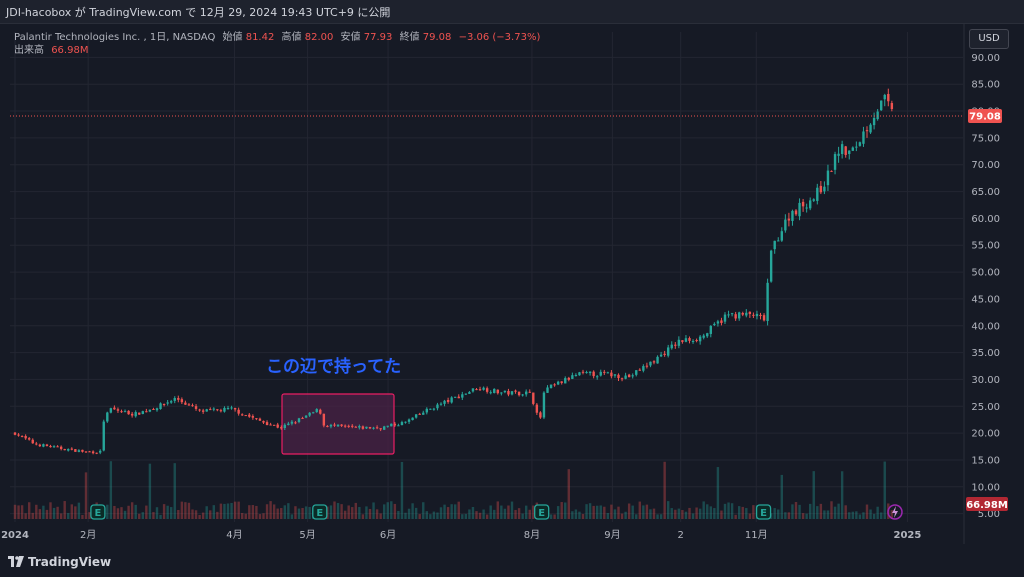 The image size is (1024, 577). What do you see at coordinates (461, 535) in the screenshot?
I see `time-axis: 2024 2月 4月 5月 6月 8月 9月 2 11月 2025` at bounding box center [461, 535].